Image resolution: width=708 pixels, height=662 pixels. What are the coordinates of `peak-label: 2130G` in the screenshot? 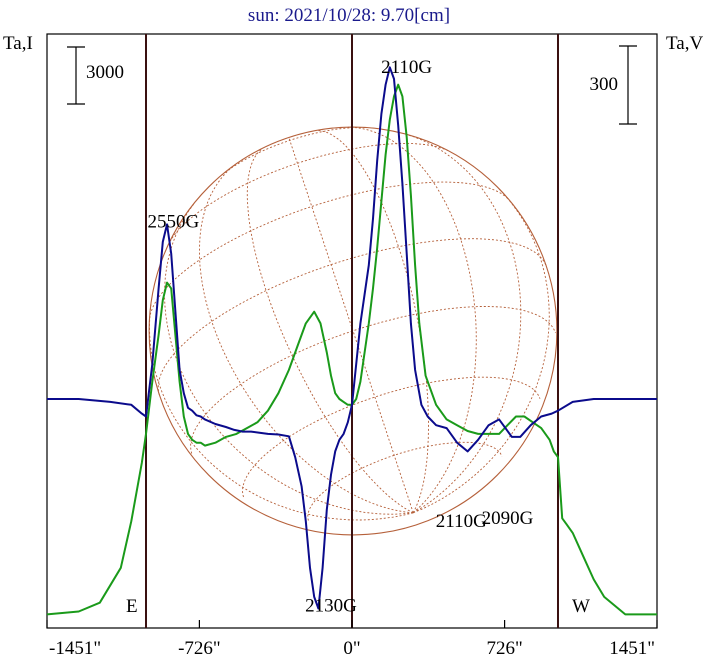 It's located at (331, 605).